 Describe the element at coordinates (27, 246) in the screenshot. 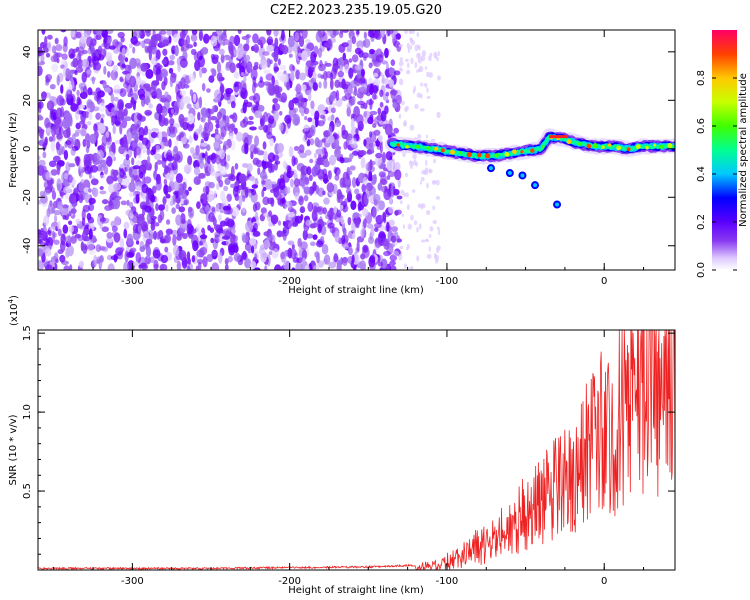

I see `y-tick-label: -40` at that location.